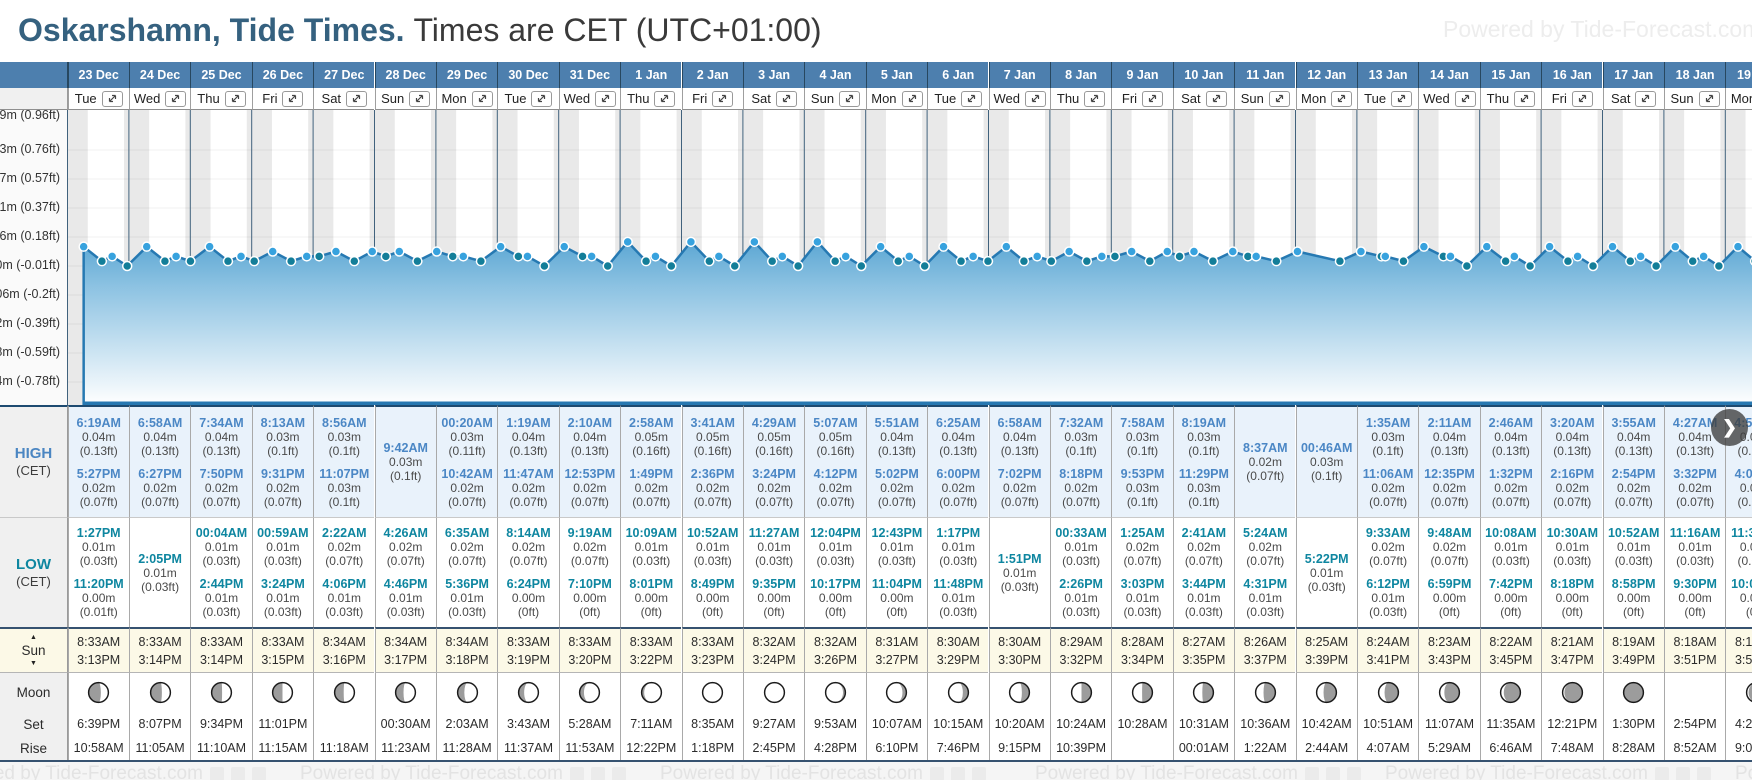 The height and width of the screenshot is (780, 1752). Describe the element at coordinates (1204, 437) in the screenshot. I see `high-tide-entry: 8:19AM 0.03m (0.1ft)` at that location.